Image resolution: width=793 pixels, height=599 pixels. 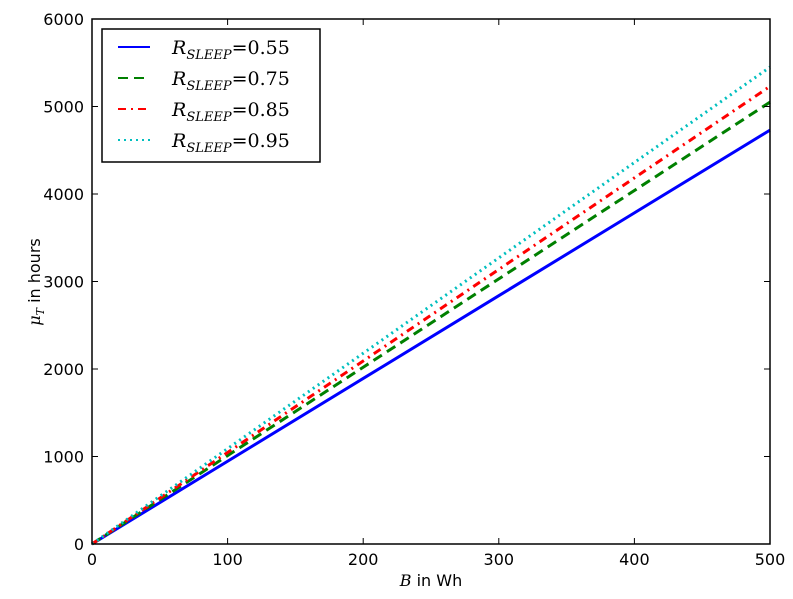 I want to click on x-axis-label: B in Wh, so click(x=430, y=580).